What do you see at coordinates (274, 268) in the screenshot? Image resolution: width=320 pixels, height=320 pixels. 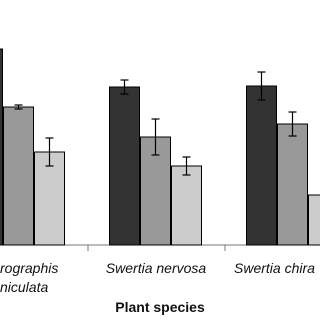 I see `category-label: Swertia chira` at bounding box center [274, 268].